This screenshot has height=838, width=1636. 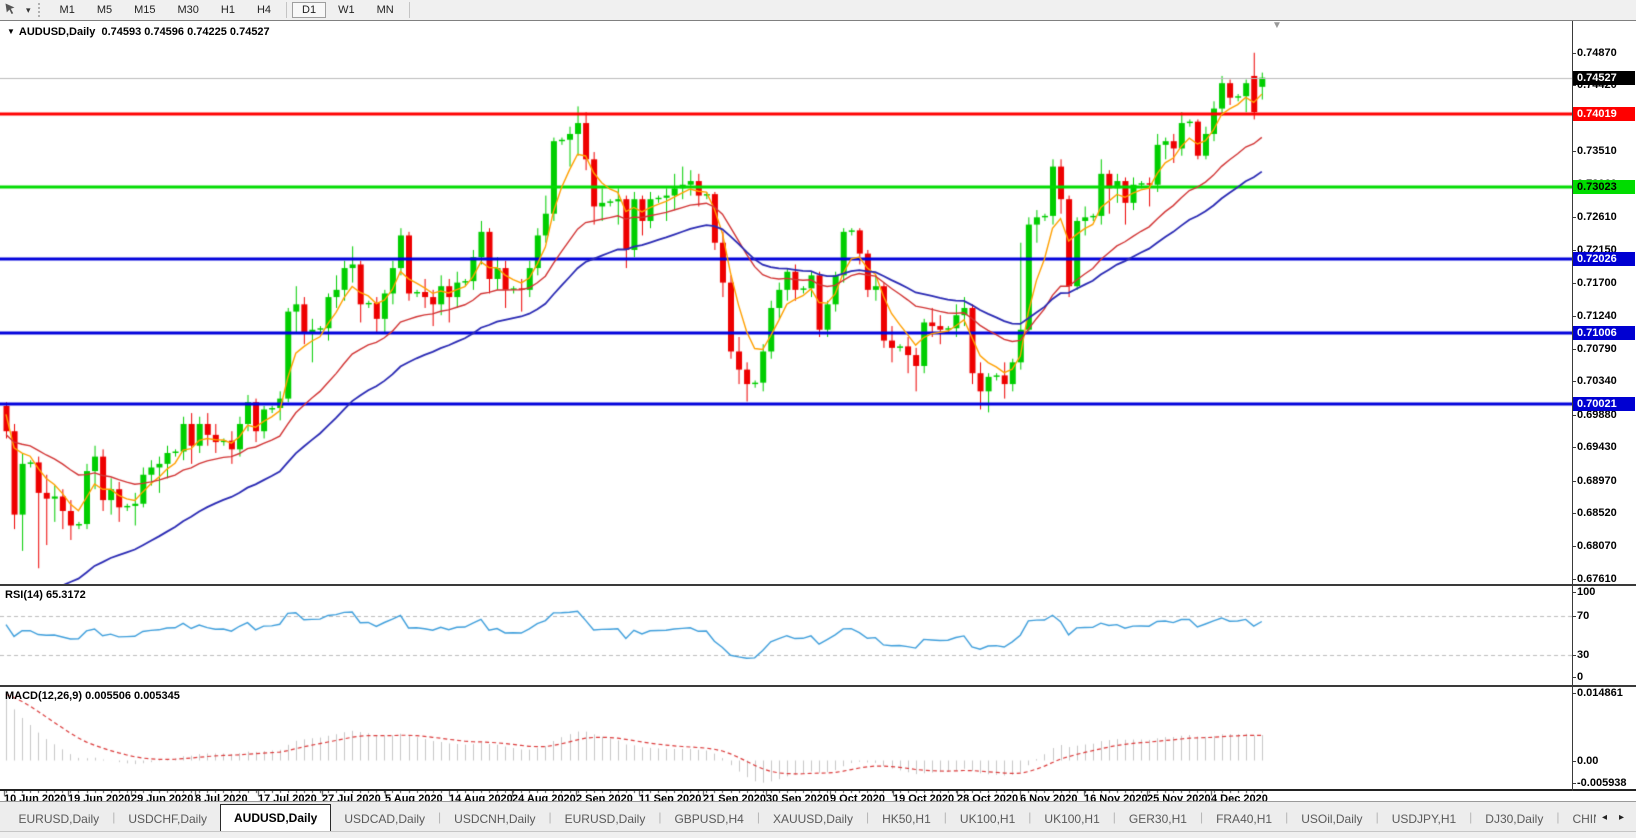 I want to click on price-tick-label: 0.68070, so click(x=1597, y=546).